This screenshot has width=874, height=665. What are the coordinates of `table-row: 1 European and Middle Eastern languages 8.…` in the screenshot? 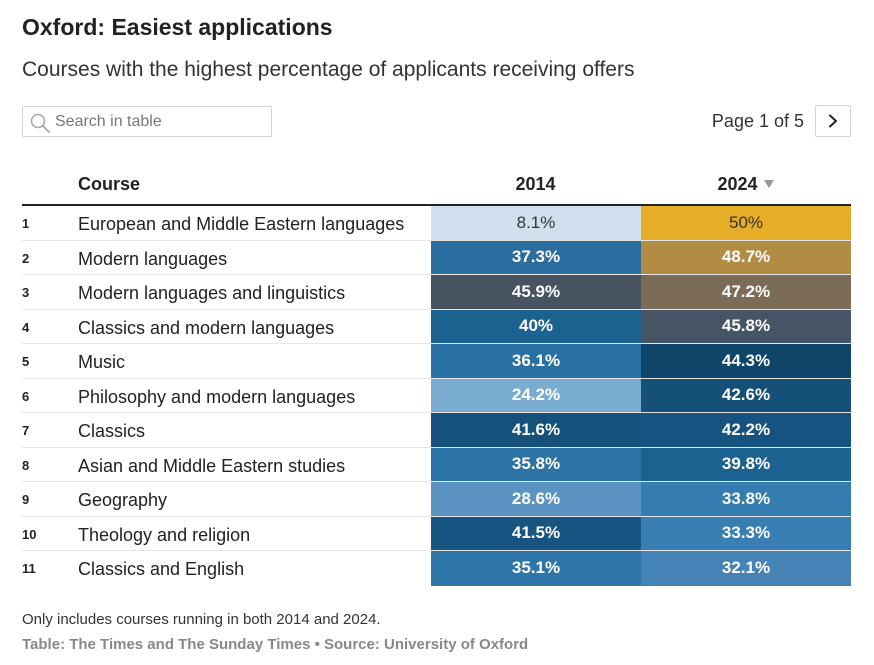 It's located at (436, 223).